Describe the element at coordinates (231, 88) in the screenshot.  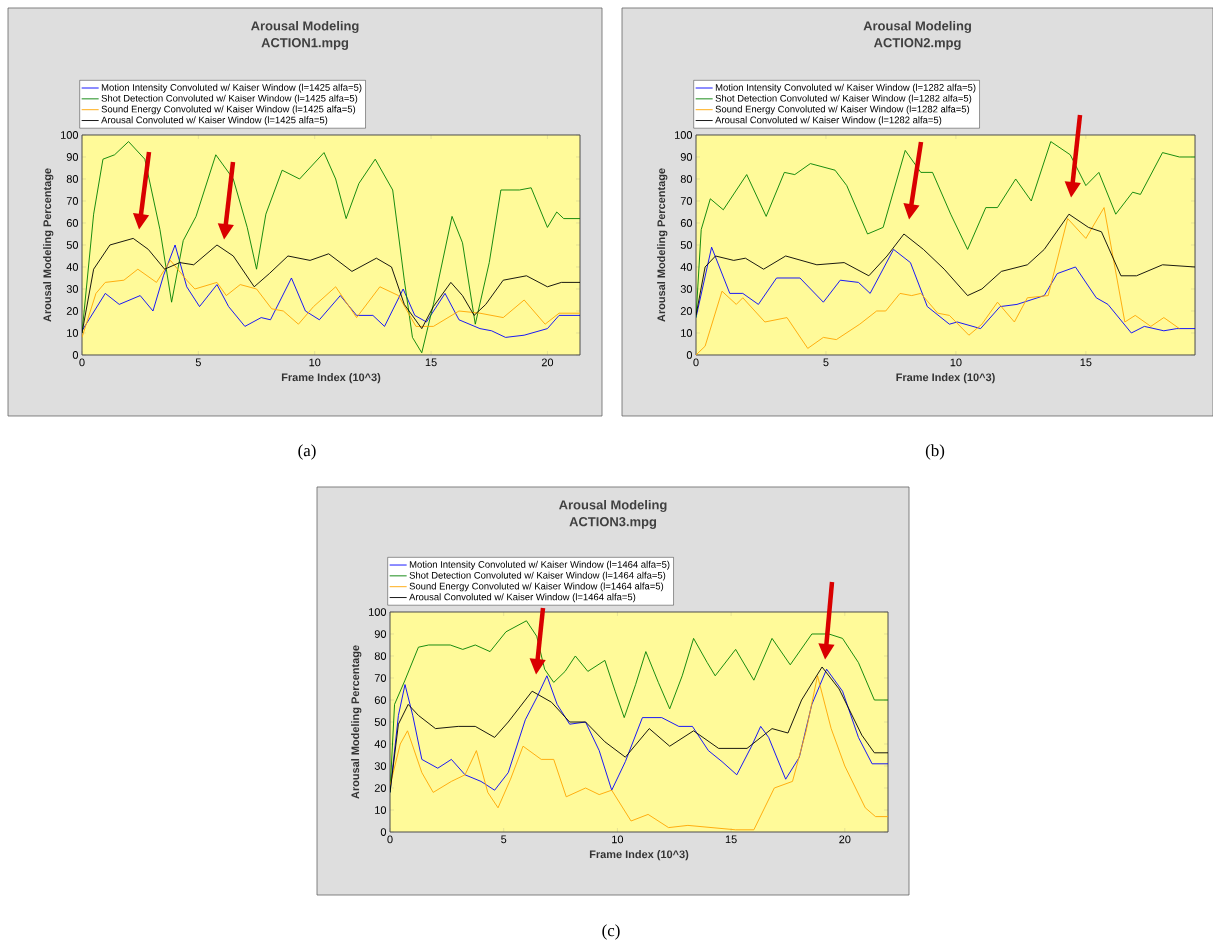
I see `legend-label: Motion Intensity Convoluted w/ Kaiser Window (l=1425 alfa=5)` at that location.